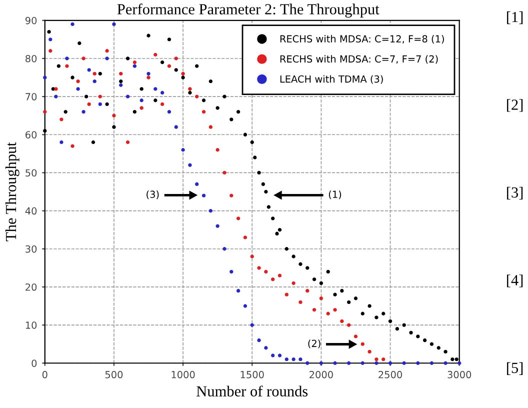  I want to click on y-tick-label: 20, so click(31, 287).